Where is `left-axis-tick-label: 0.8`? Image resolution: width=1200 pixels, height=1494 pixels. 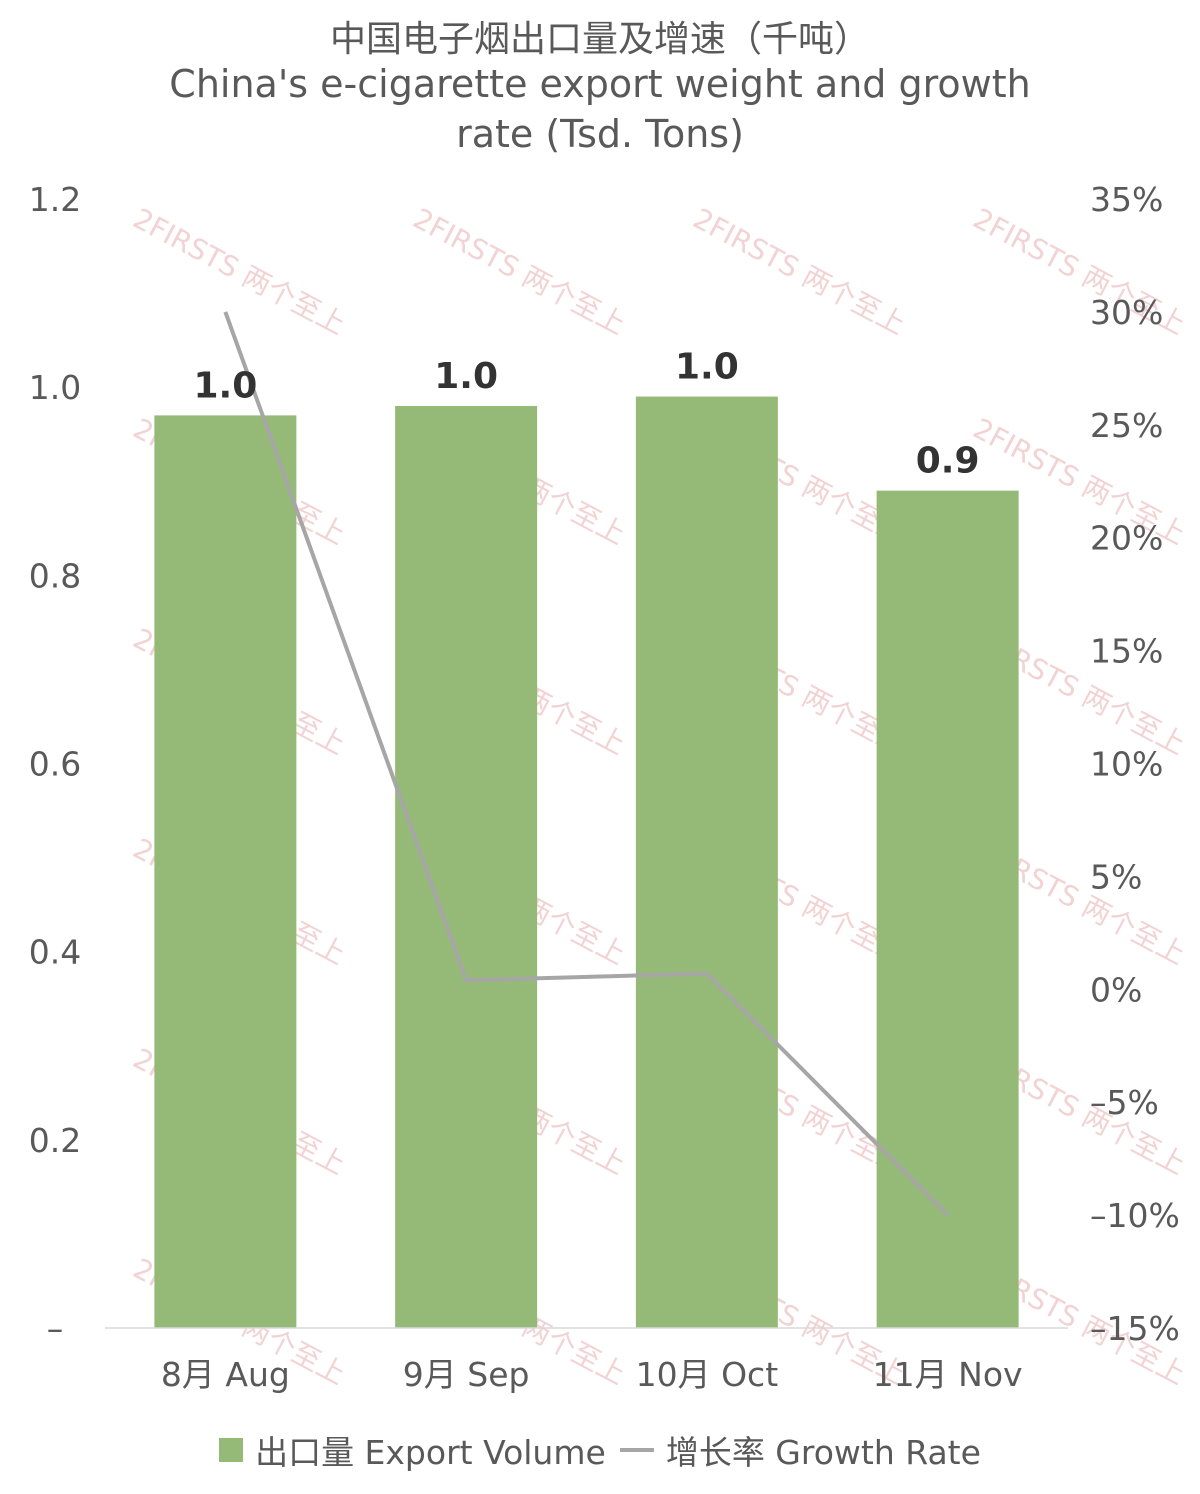 left-axis-tick-label: 0.8 is located at coordinates (55, 575).